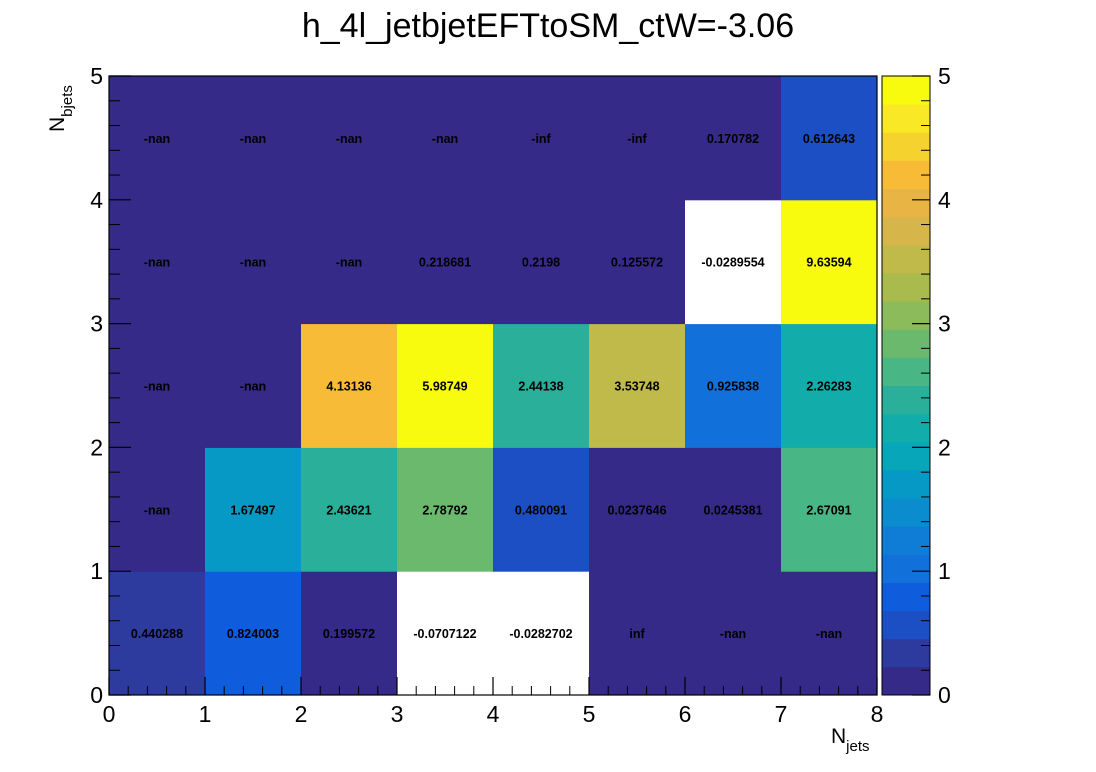  I want to click on cell-value-label: 0.480091, so click(541, 510).